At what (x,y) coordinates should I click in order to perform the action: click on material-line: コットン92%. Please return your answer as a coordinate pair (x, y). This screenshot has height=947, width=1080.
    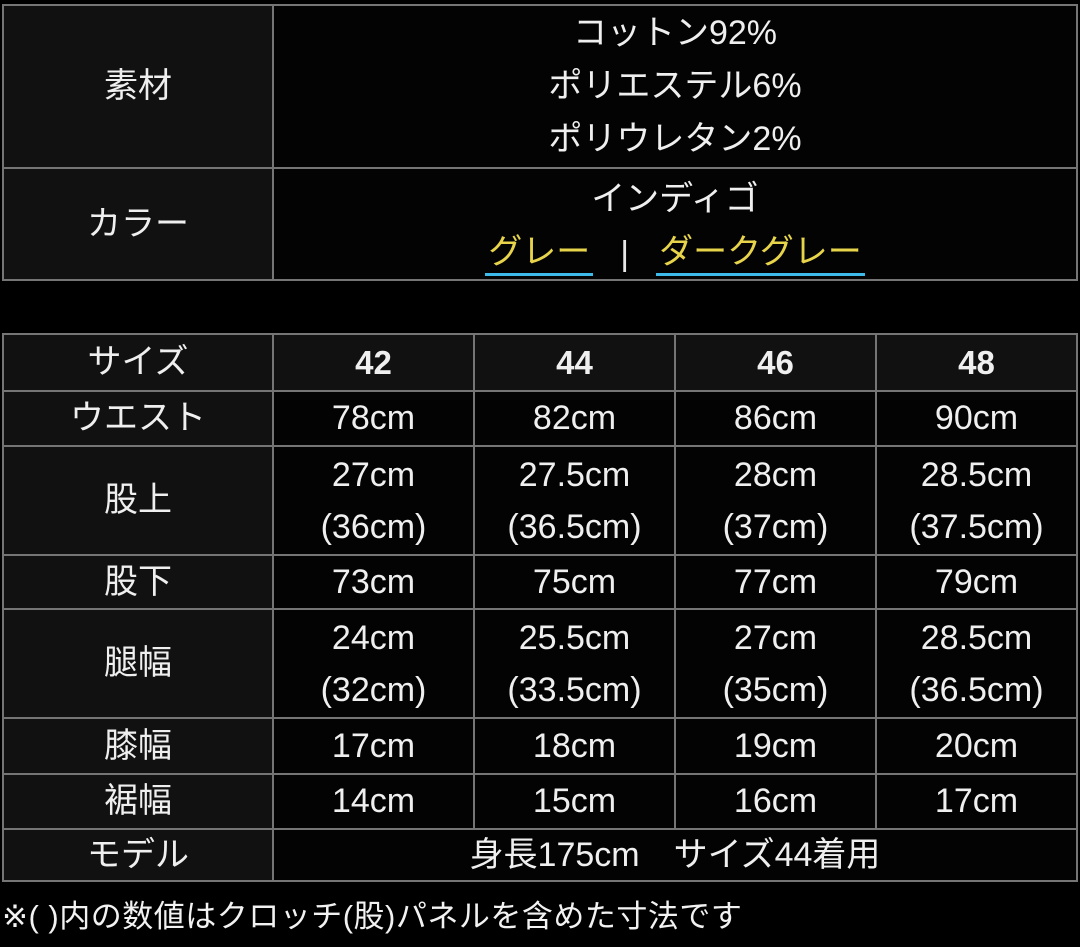
    Looking at the image, I should click on (675, 33).